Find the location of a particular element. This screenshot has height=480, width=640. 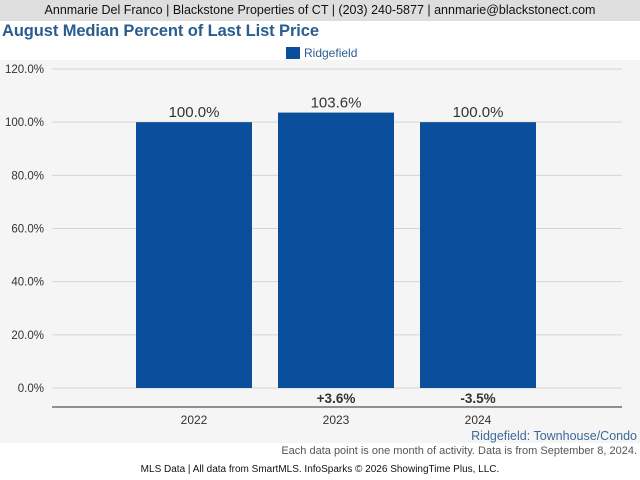

x-tick-label: 2023 is located at coordinates (336, 420).